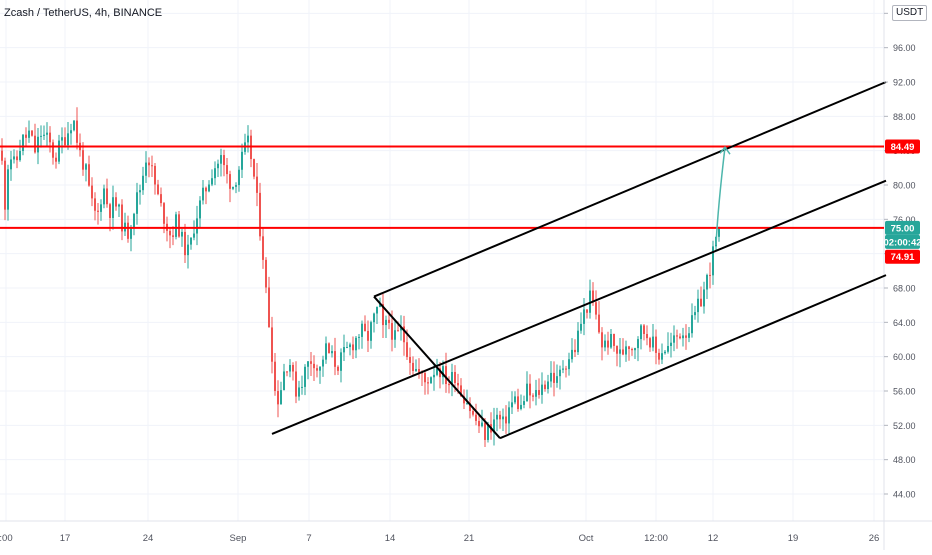 Image resolution: width=932 pixels, height=555 pixels. I want to click on price-labels: 84.49 75.00 02:00:42 74.91, so click(902, 201).